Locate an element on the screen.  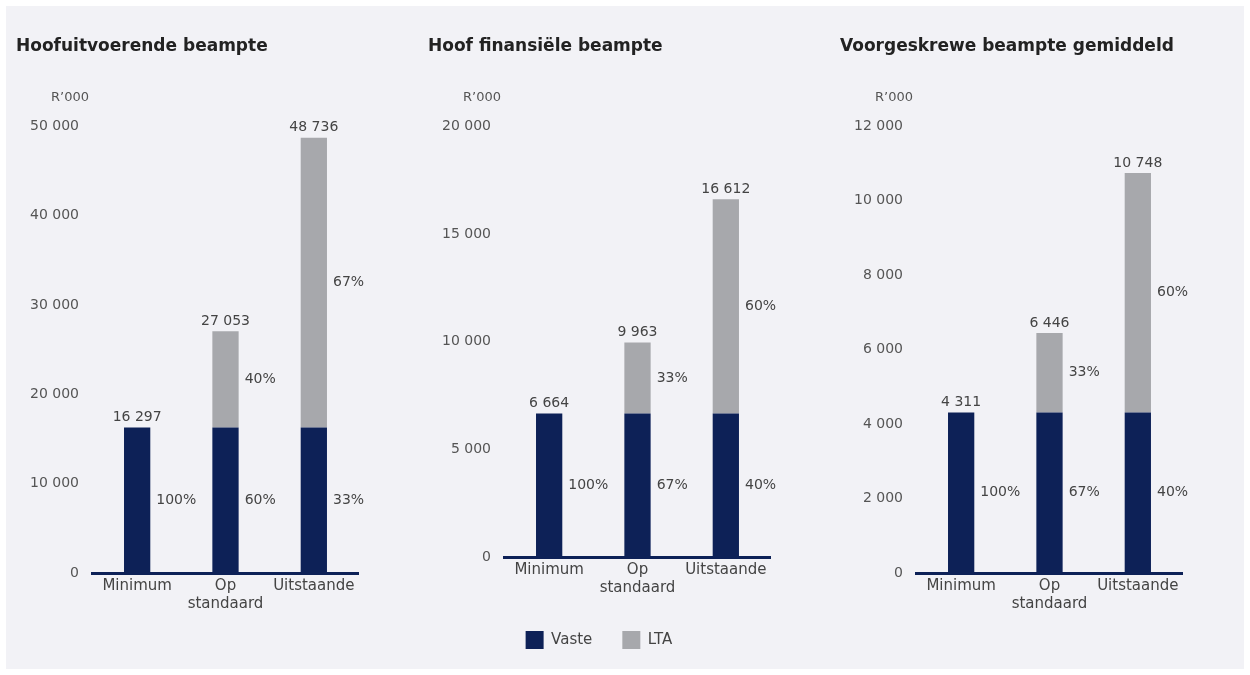
y-tick-label: 40 000 is located at coordinates (54, 214).